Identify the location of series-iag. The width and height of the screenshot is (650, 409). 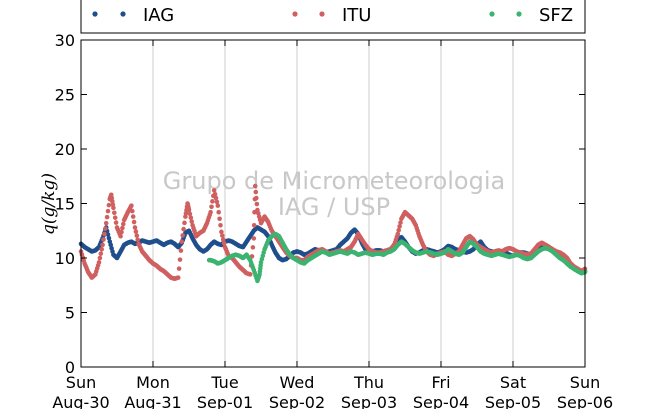
(333, 250).